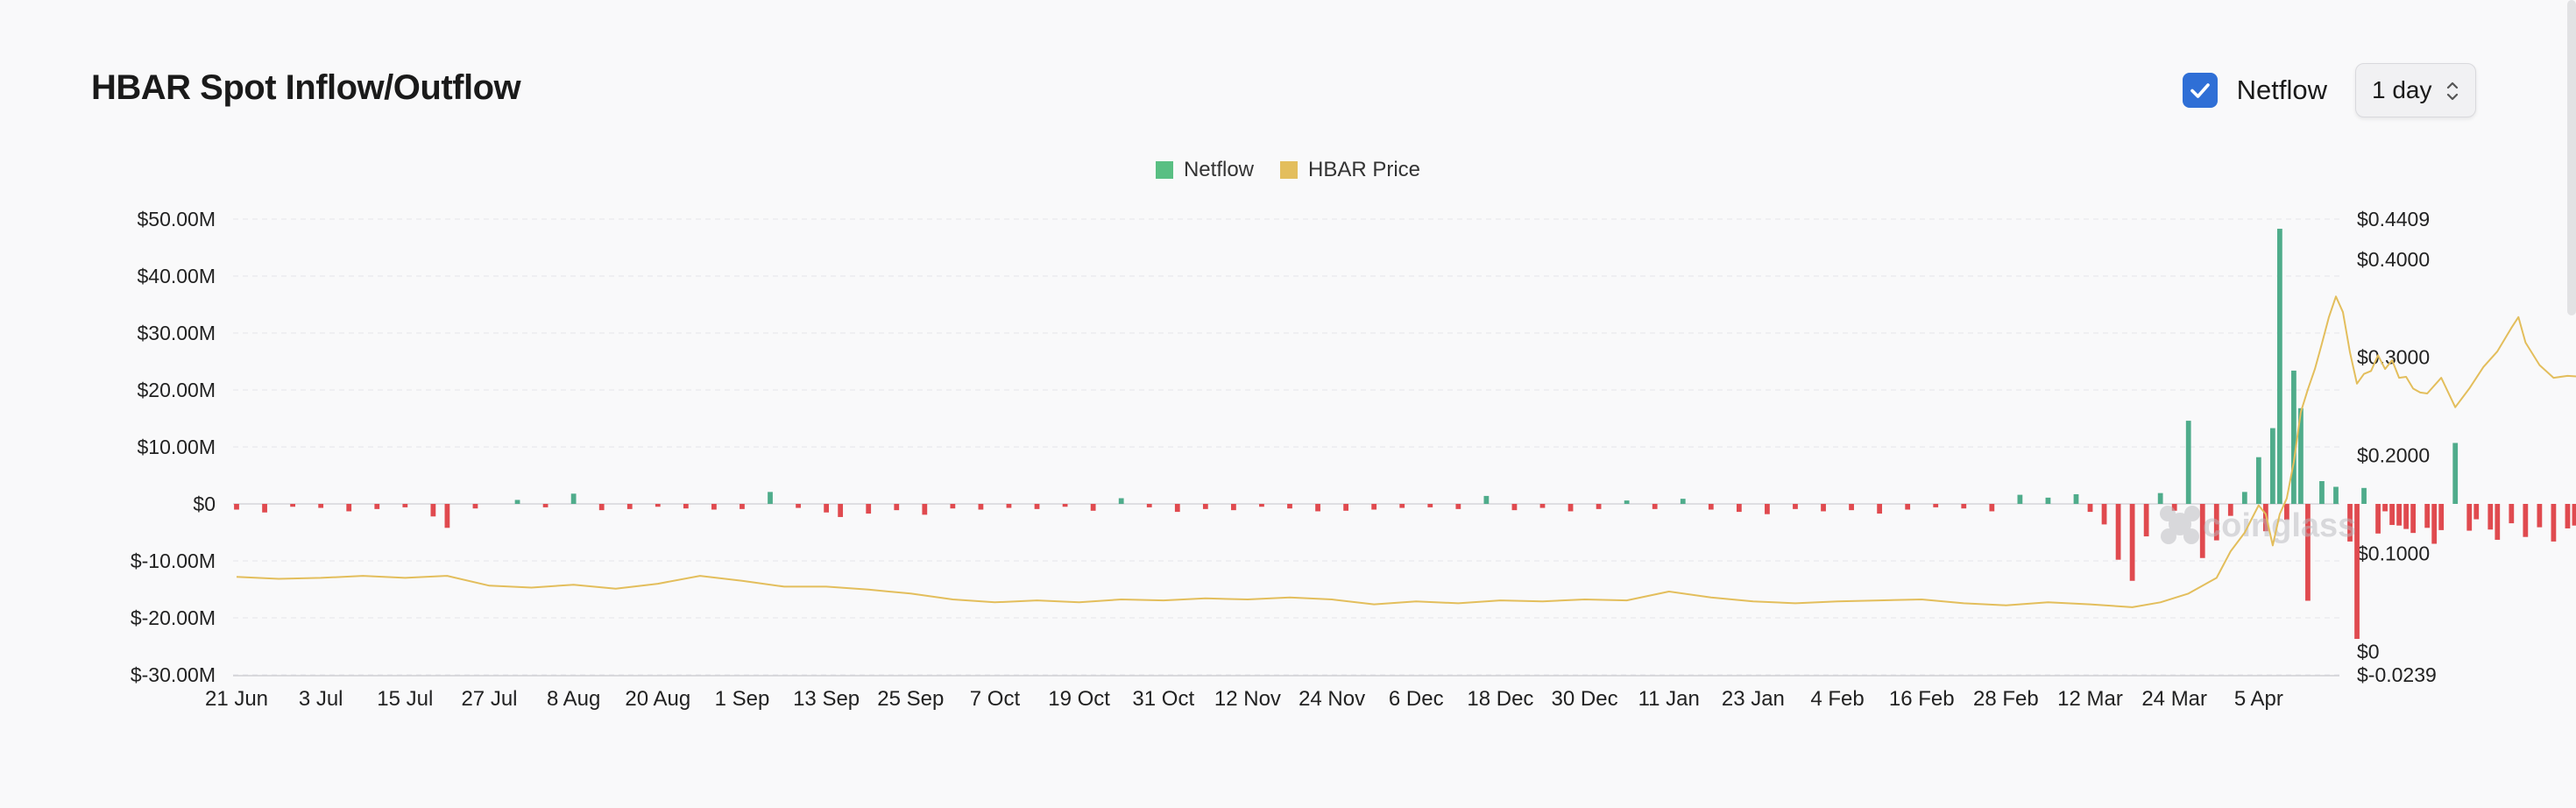  I want to click on y-left-tick-label: $20.00M, so click(176, 390).